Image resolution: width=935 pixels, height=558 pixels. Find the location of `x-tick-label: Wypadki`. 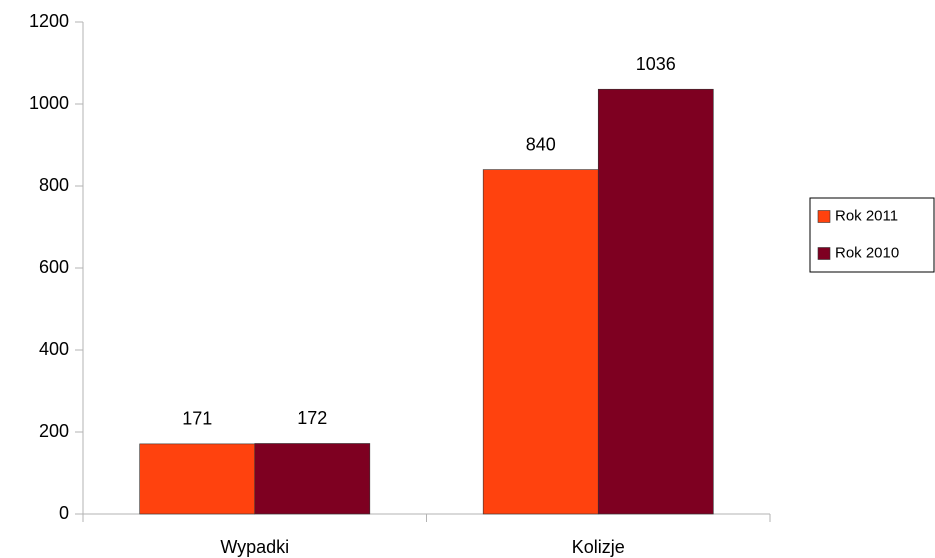

x-tick-label: Wypadki is located at coordinates (254, 547).